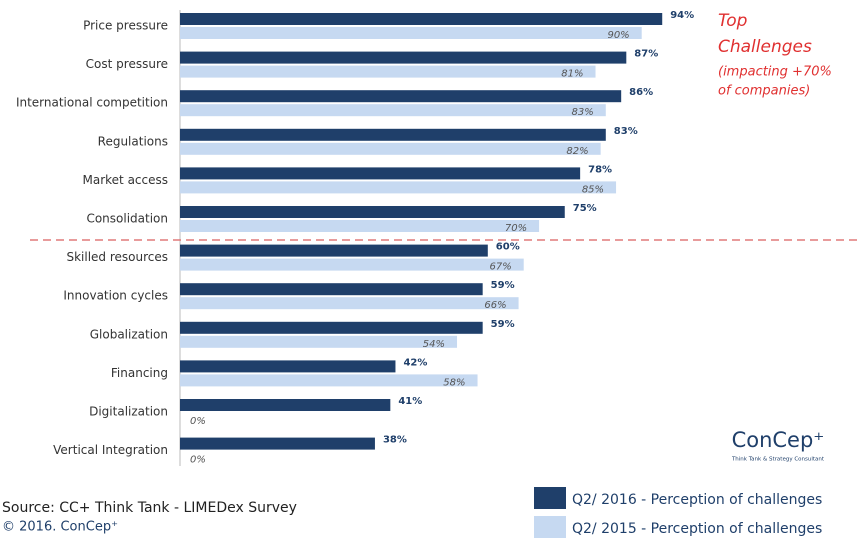 This screenshot has height=539, width=862. I want to click on value-label: 42%, so click(415, 362).